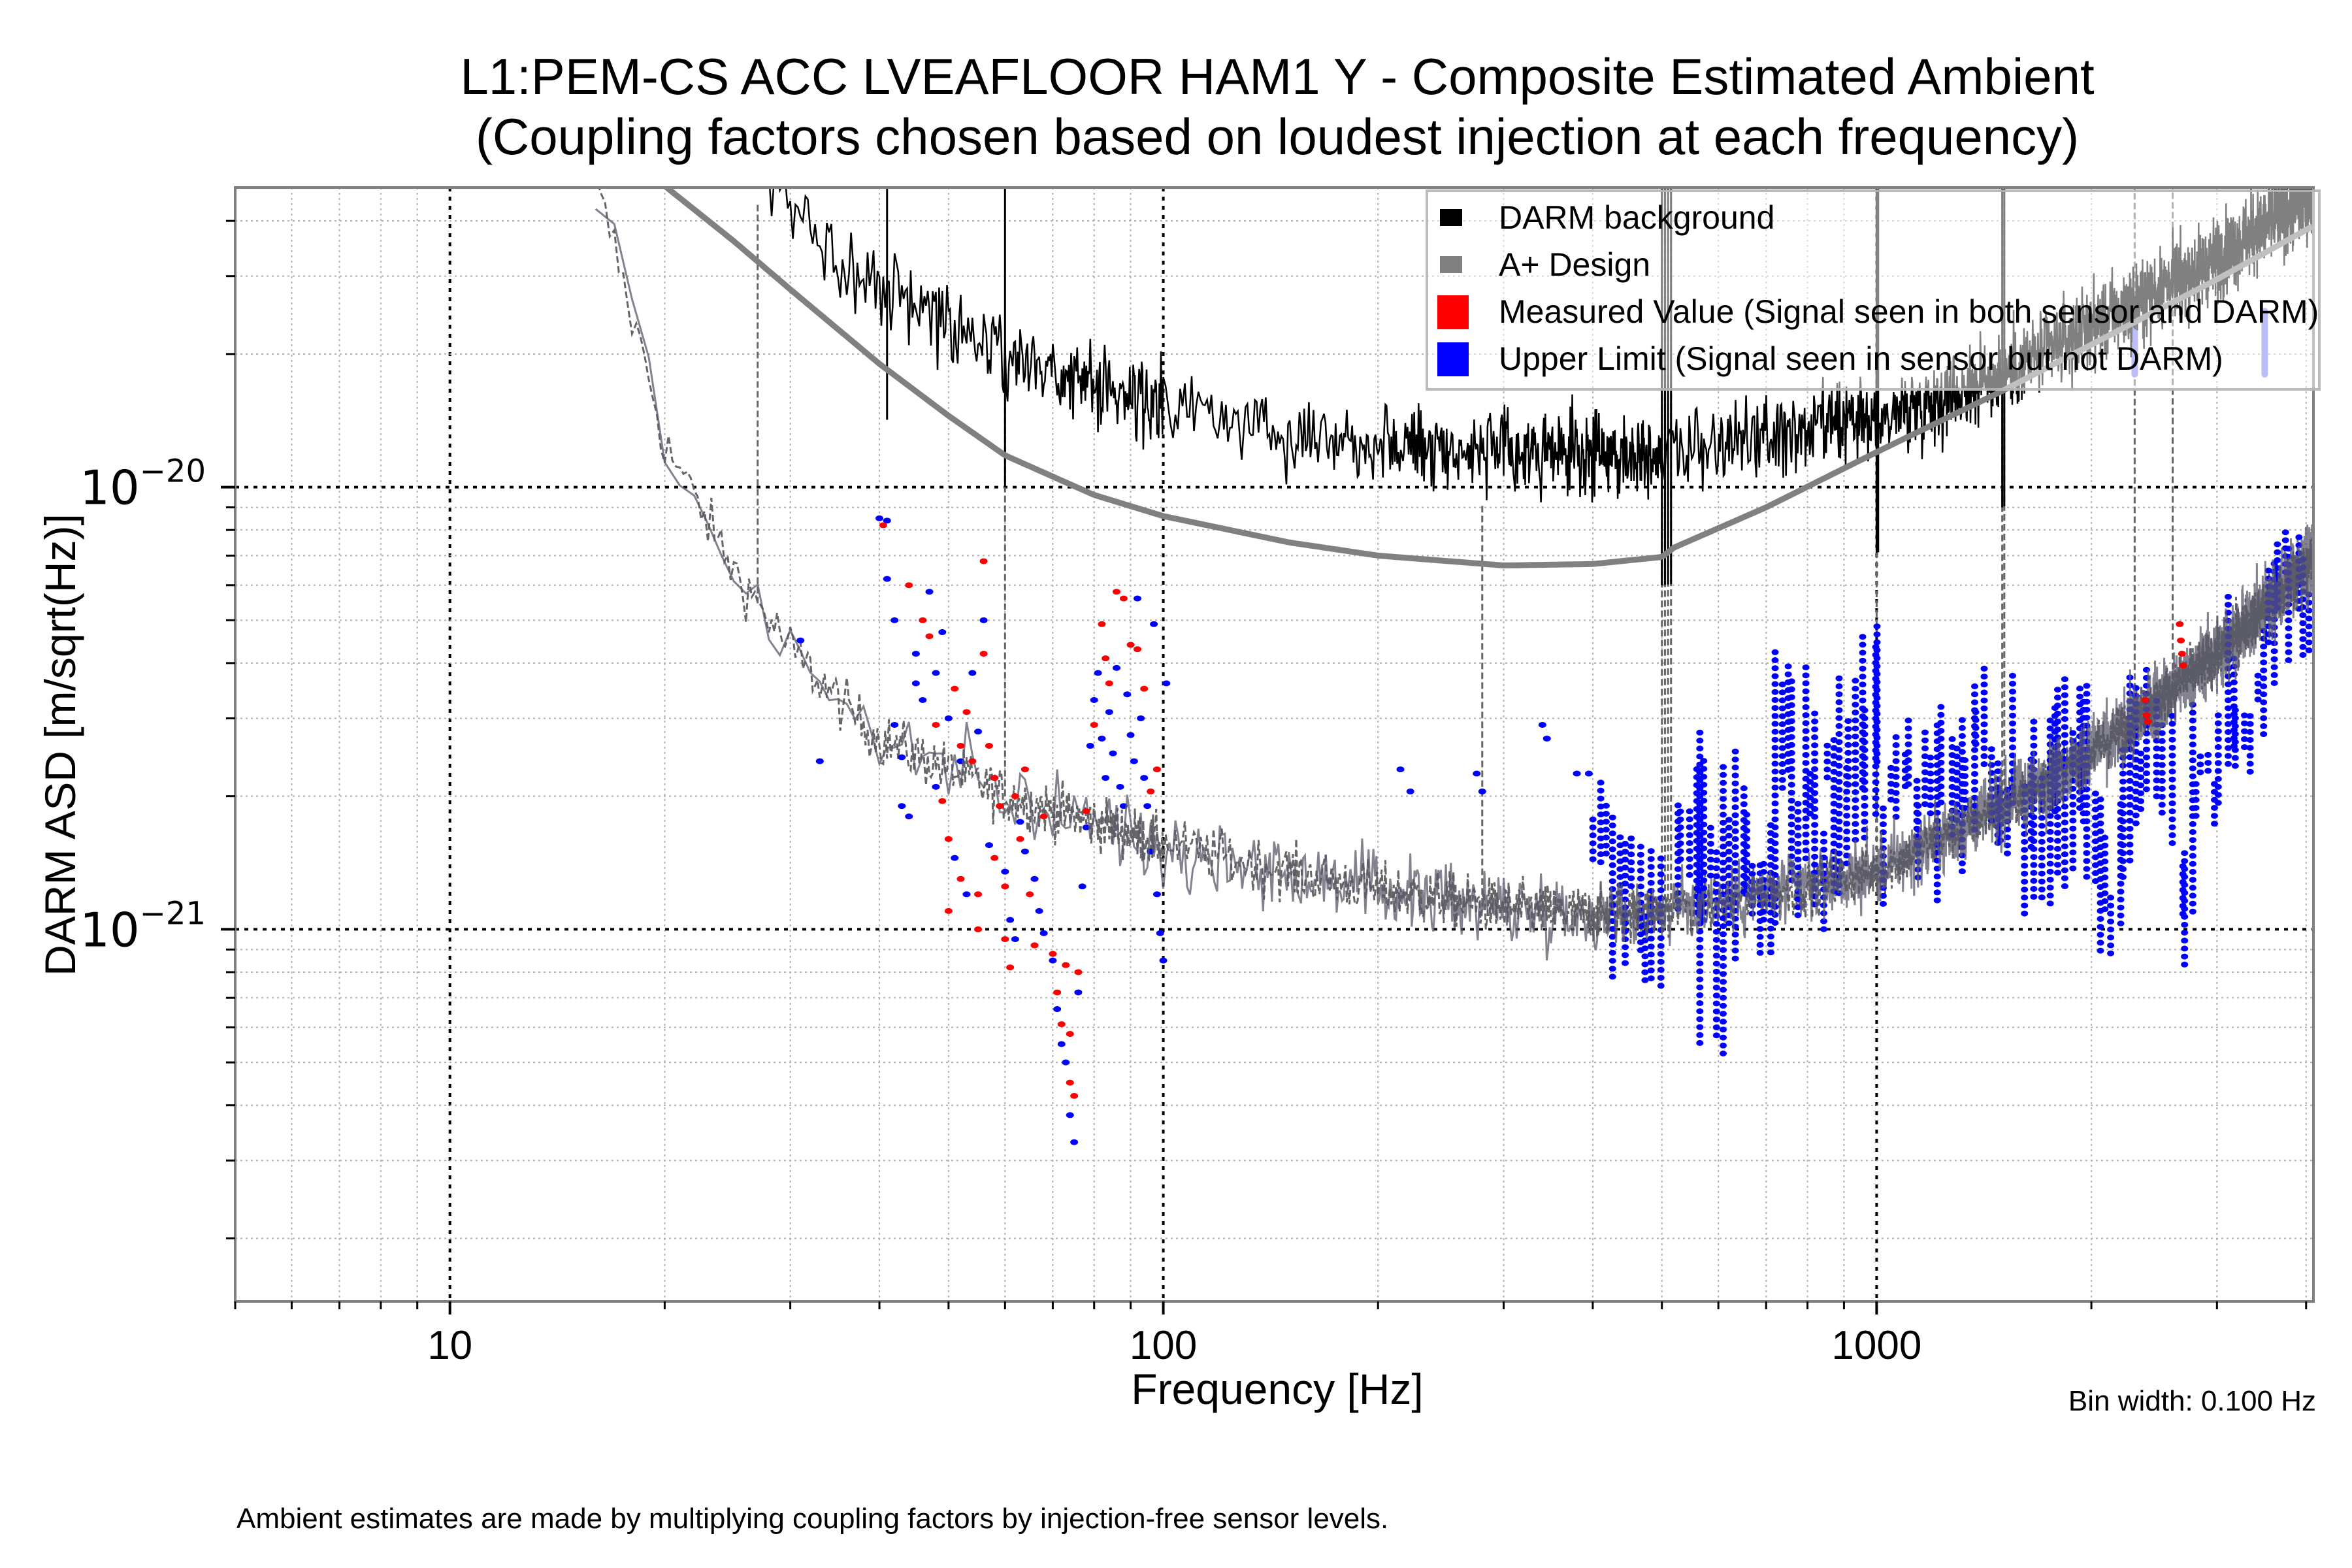 This screenshot has width=2352, height=1568. Describe the element at coordinates (1451, 264) in the screenshot. I see `legend-swatch-gray-icon` at that location.